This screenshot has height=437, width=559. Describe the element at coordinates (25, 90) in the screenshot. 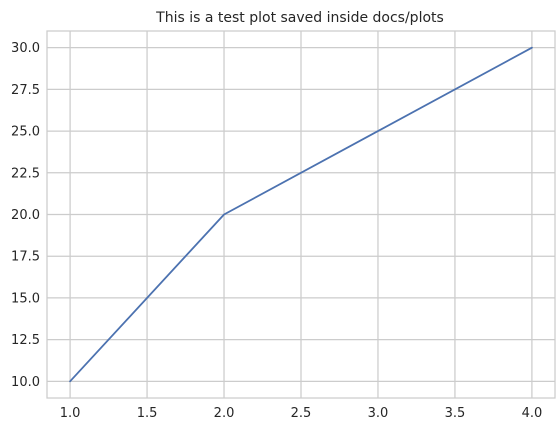

I see `y-tick-label: 27.5` at that location.